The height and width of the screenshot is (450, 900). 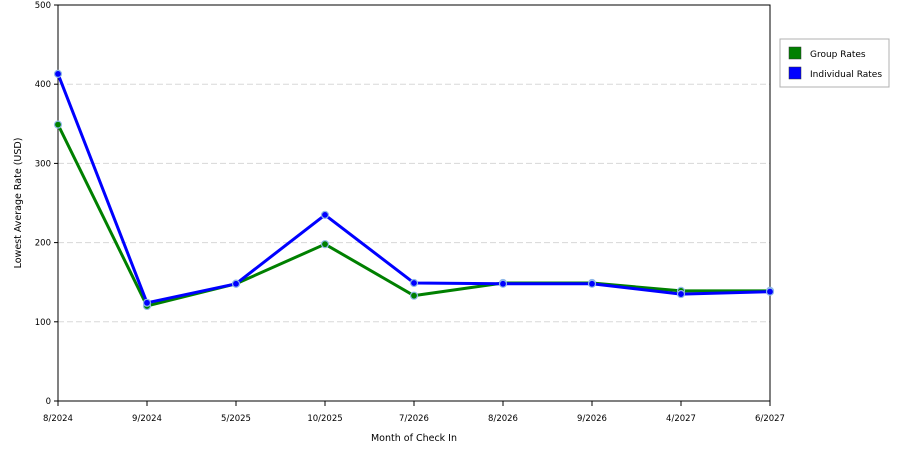 I want to click on x-tick-label: 7/2026, so click(x=414, y=419).